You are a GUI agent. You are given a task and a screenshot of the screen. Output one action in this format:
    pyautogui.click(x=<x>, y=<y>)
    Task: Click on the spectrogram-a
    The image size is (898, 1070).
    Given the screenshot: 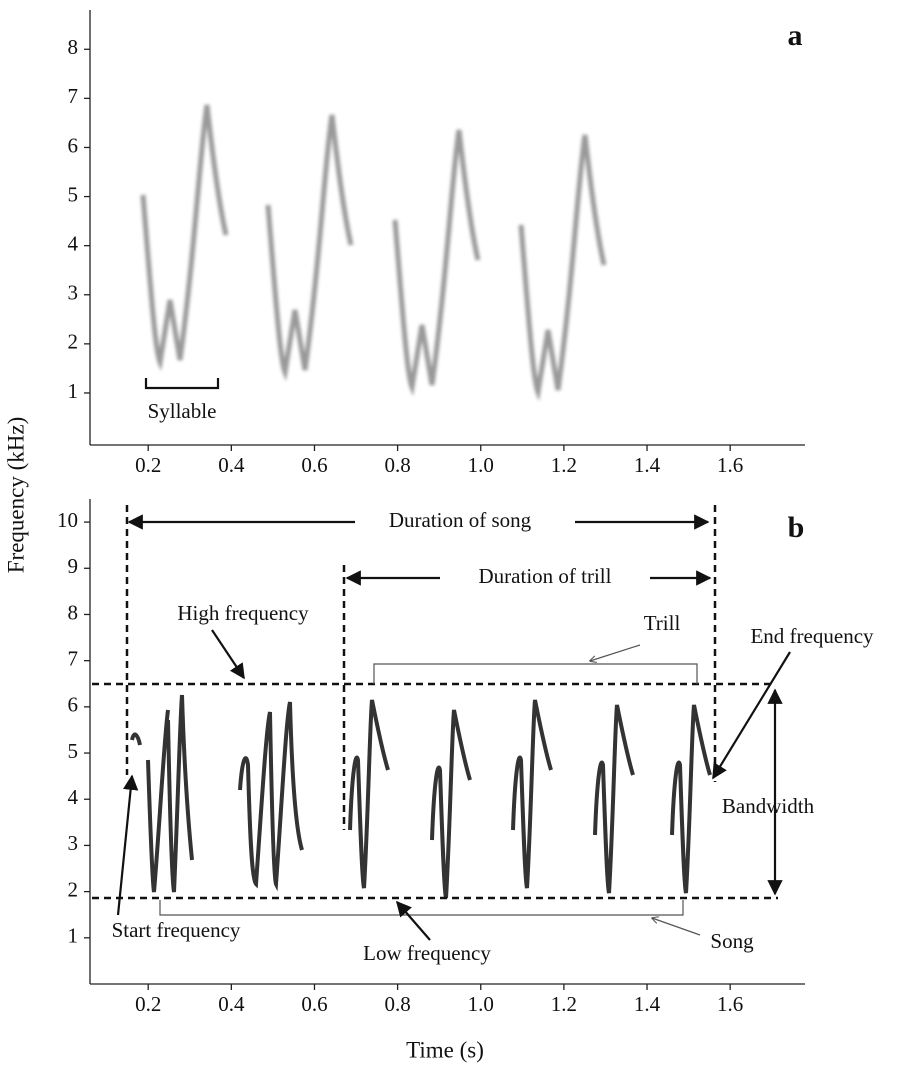 What is the action you would take?
    pyautogui.click(x=373, y=248)
    